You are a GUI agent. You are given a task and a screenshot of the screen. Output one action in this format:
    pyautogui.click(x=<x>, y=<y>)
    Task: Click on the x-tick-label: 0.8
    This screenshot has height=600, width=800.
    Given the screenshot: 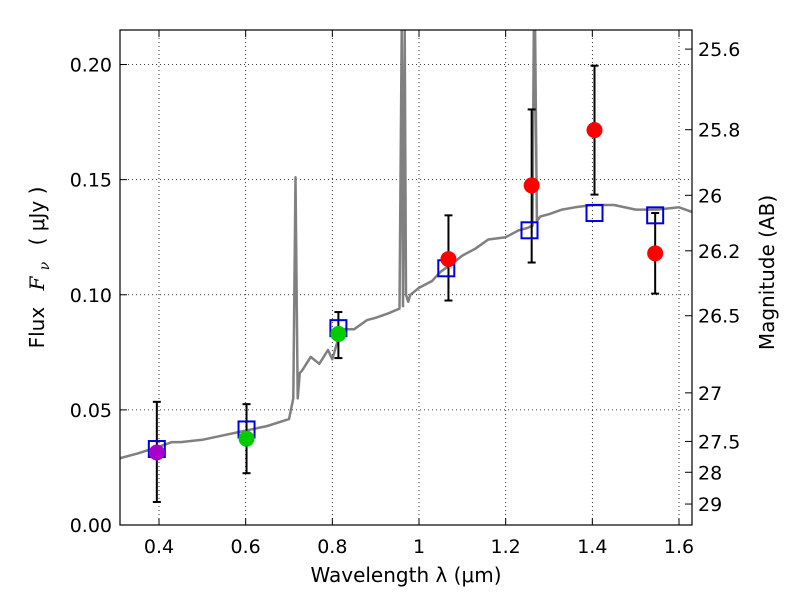 What is the action you would take?
    pyautogui.click(x=332, y=547)
    